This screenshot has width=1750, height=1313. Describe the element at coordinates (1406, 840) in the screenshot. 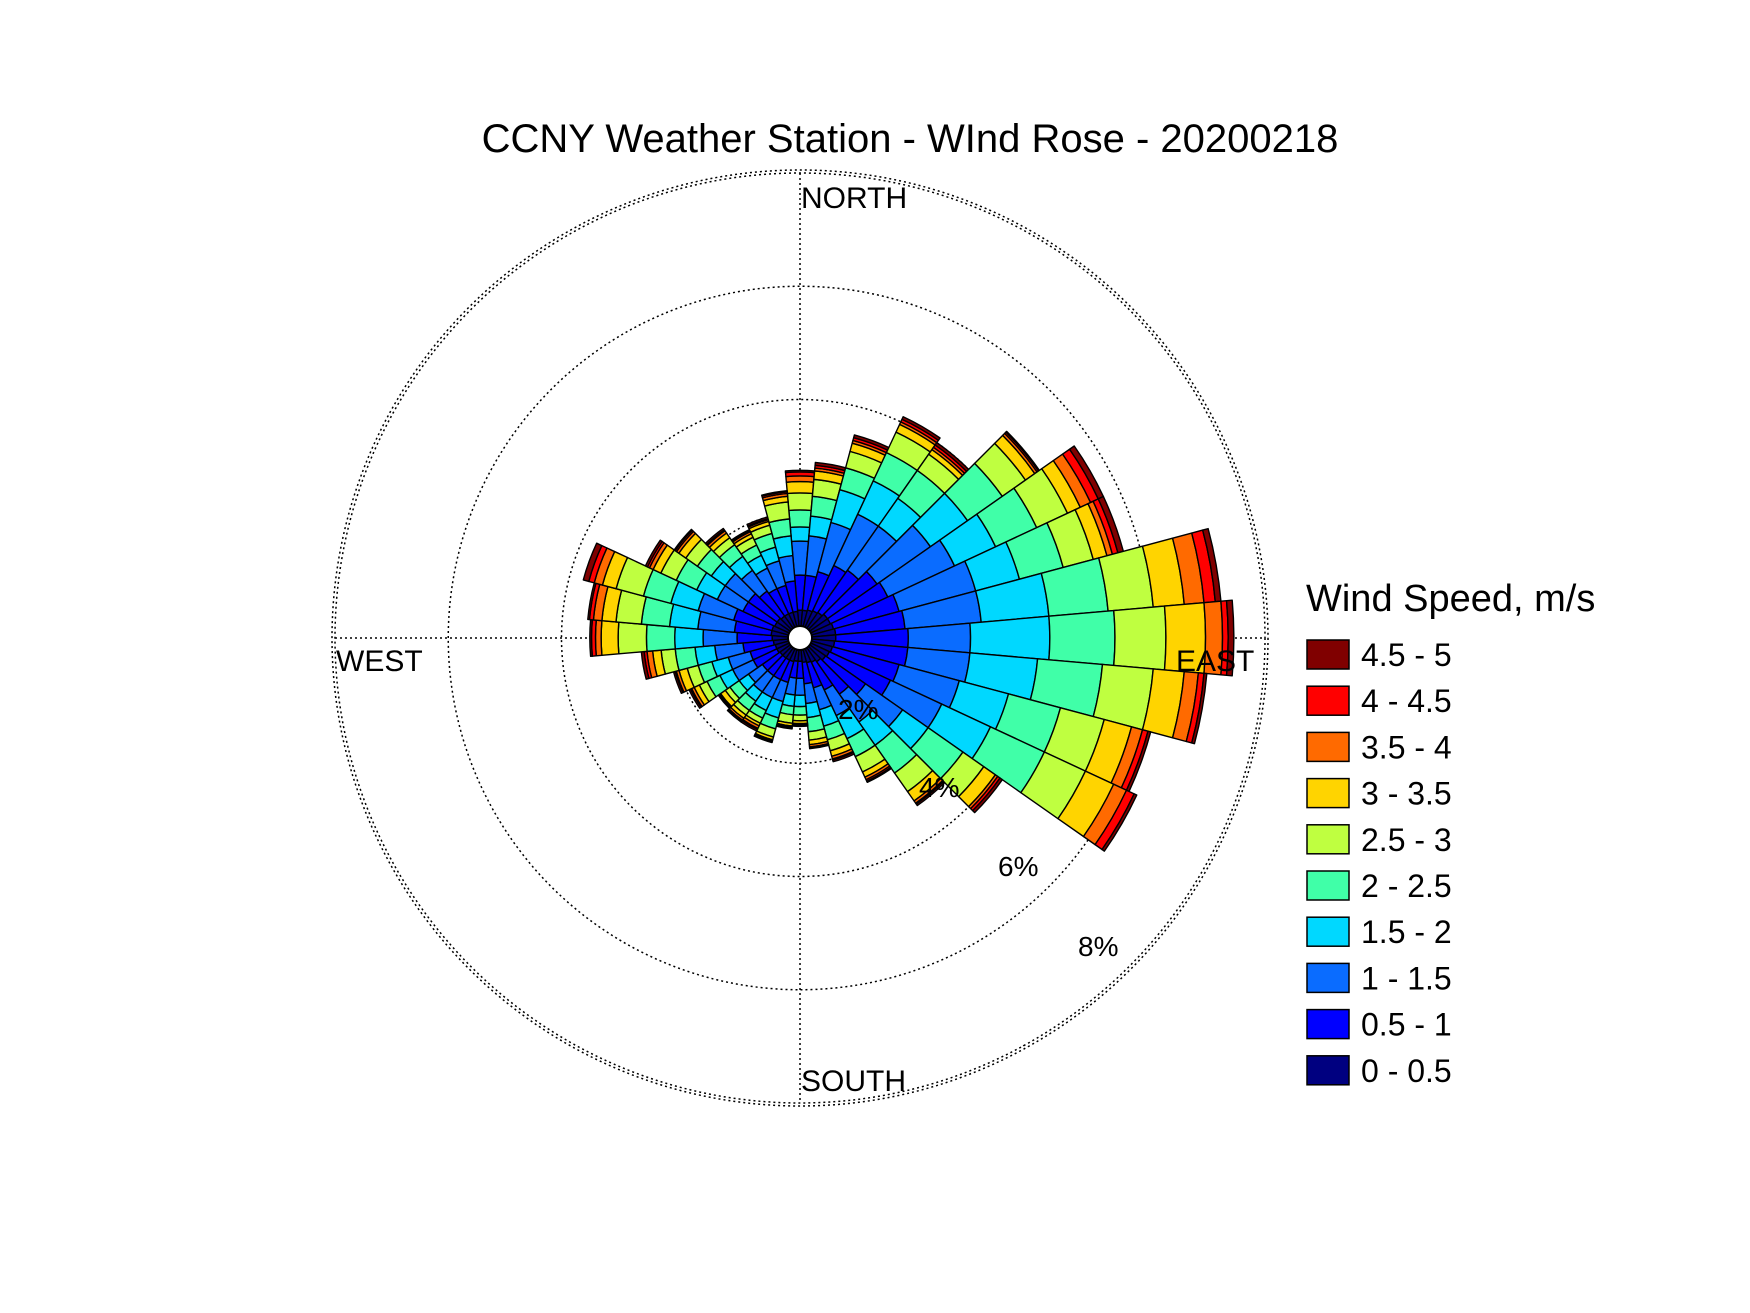

I see `legend-label-4: 2.5 - 3` at that location.